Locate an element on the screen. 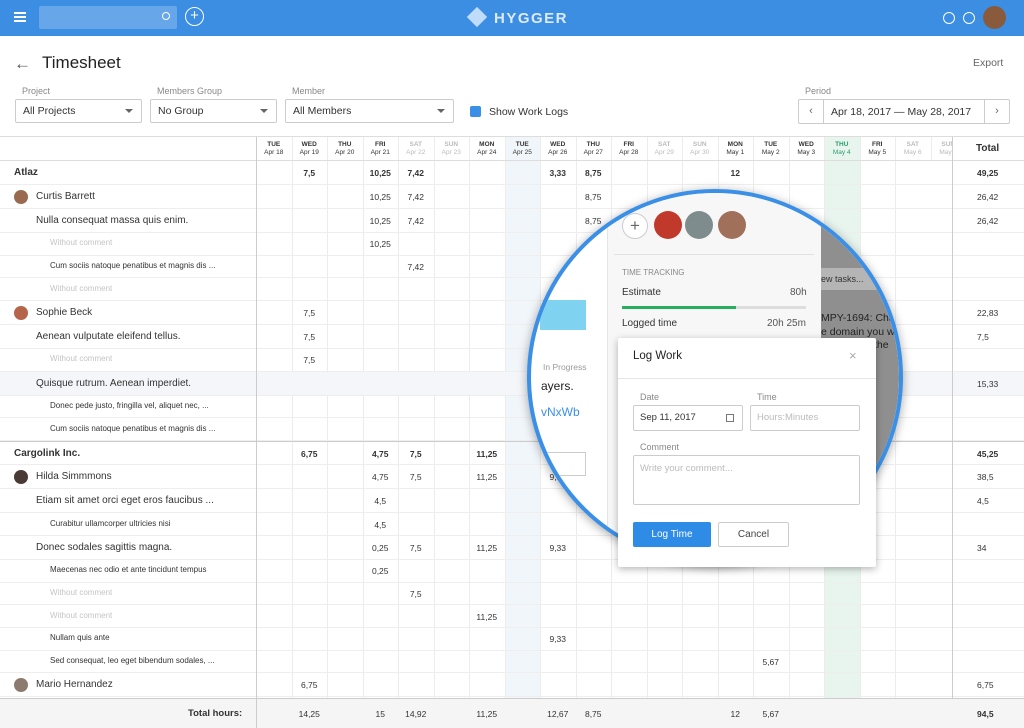 The image size is (1024, 728). row-label: Cargolink Inc. is located at coordinates (47, 454).